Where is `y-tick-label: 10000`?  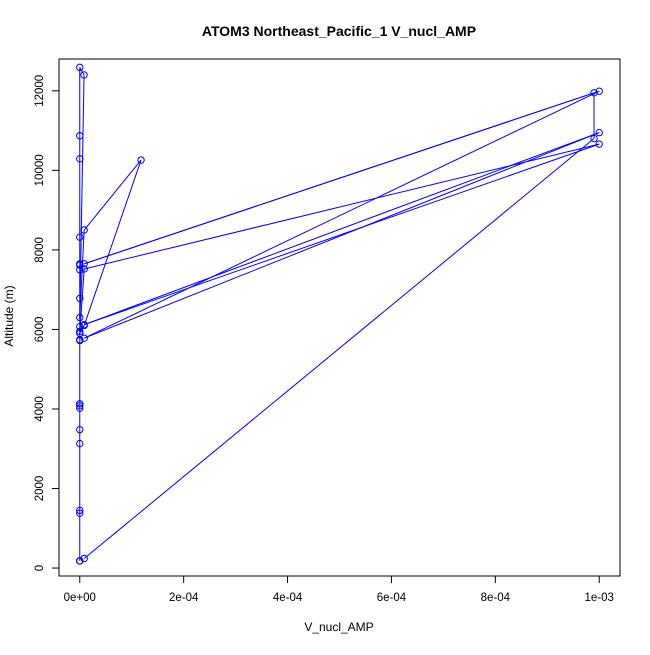
y-tick-label: 10000 is located at coordinates (40, 170).